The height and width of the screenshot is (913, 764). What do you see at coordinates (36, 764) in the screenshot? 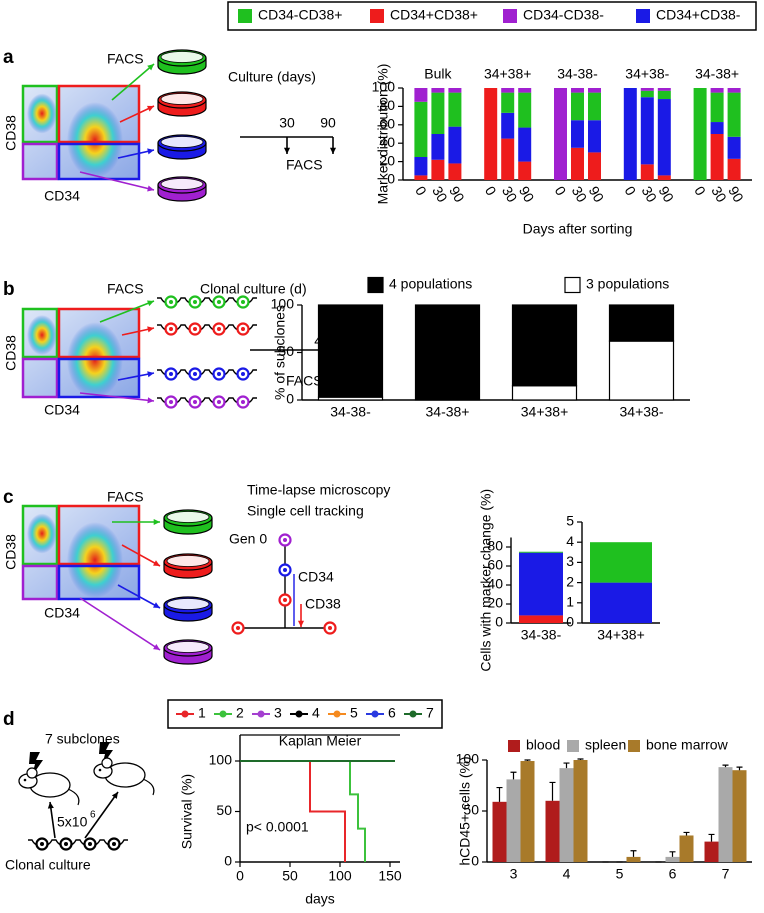
I see `lightning` at bounding box center [36, 764].